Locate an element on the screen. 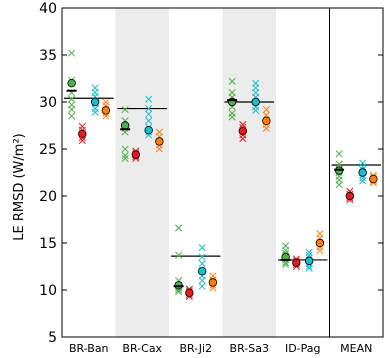  y-tick-label: 20 is located at coordinates (48, 197).